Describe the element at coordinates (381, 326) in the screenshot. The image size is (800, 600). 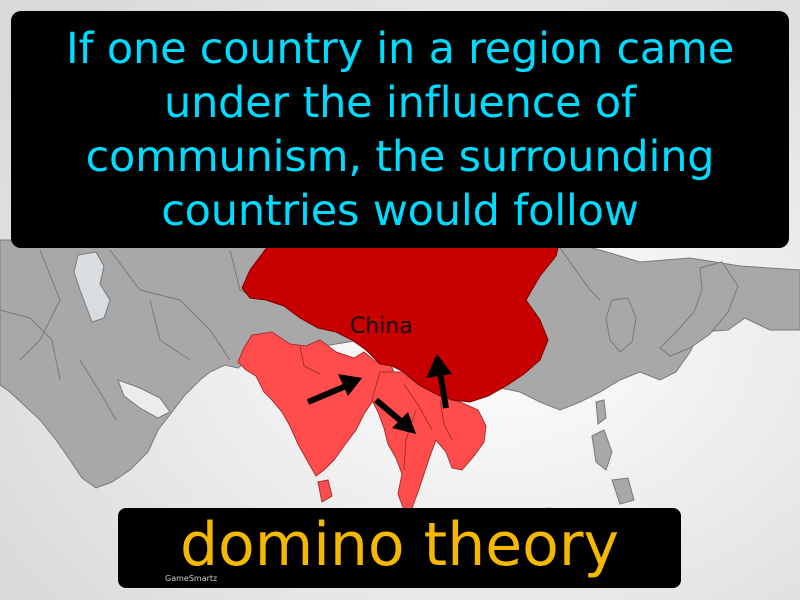
I see `china-label: China` at that location.